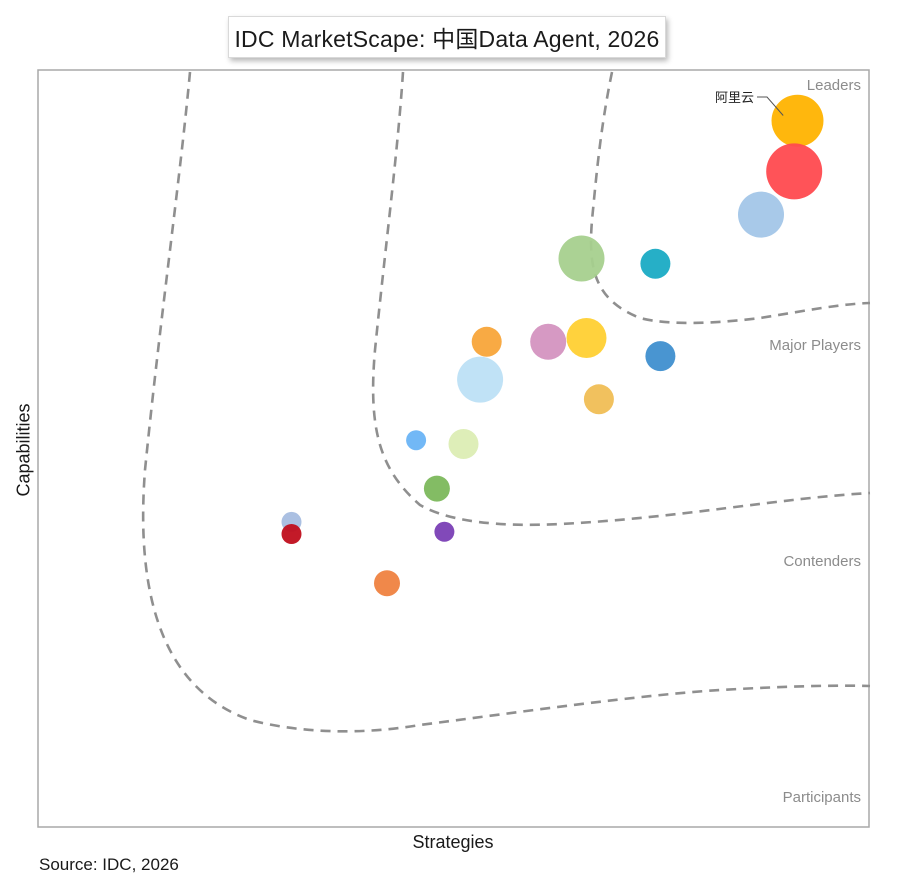 This screenshot has height=884, width=907. I want to click on chart-title: IDC MarketScape: 中国Data Agent, 2026, so click(447, 37).